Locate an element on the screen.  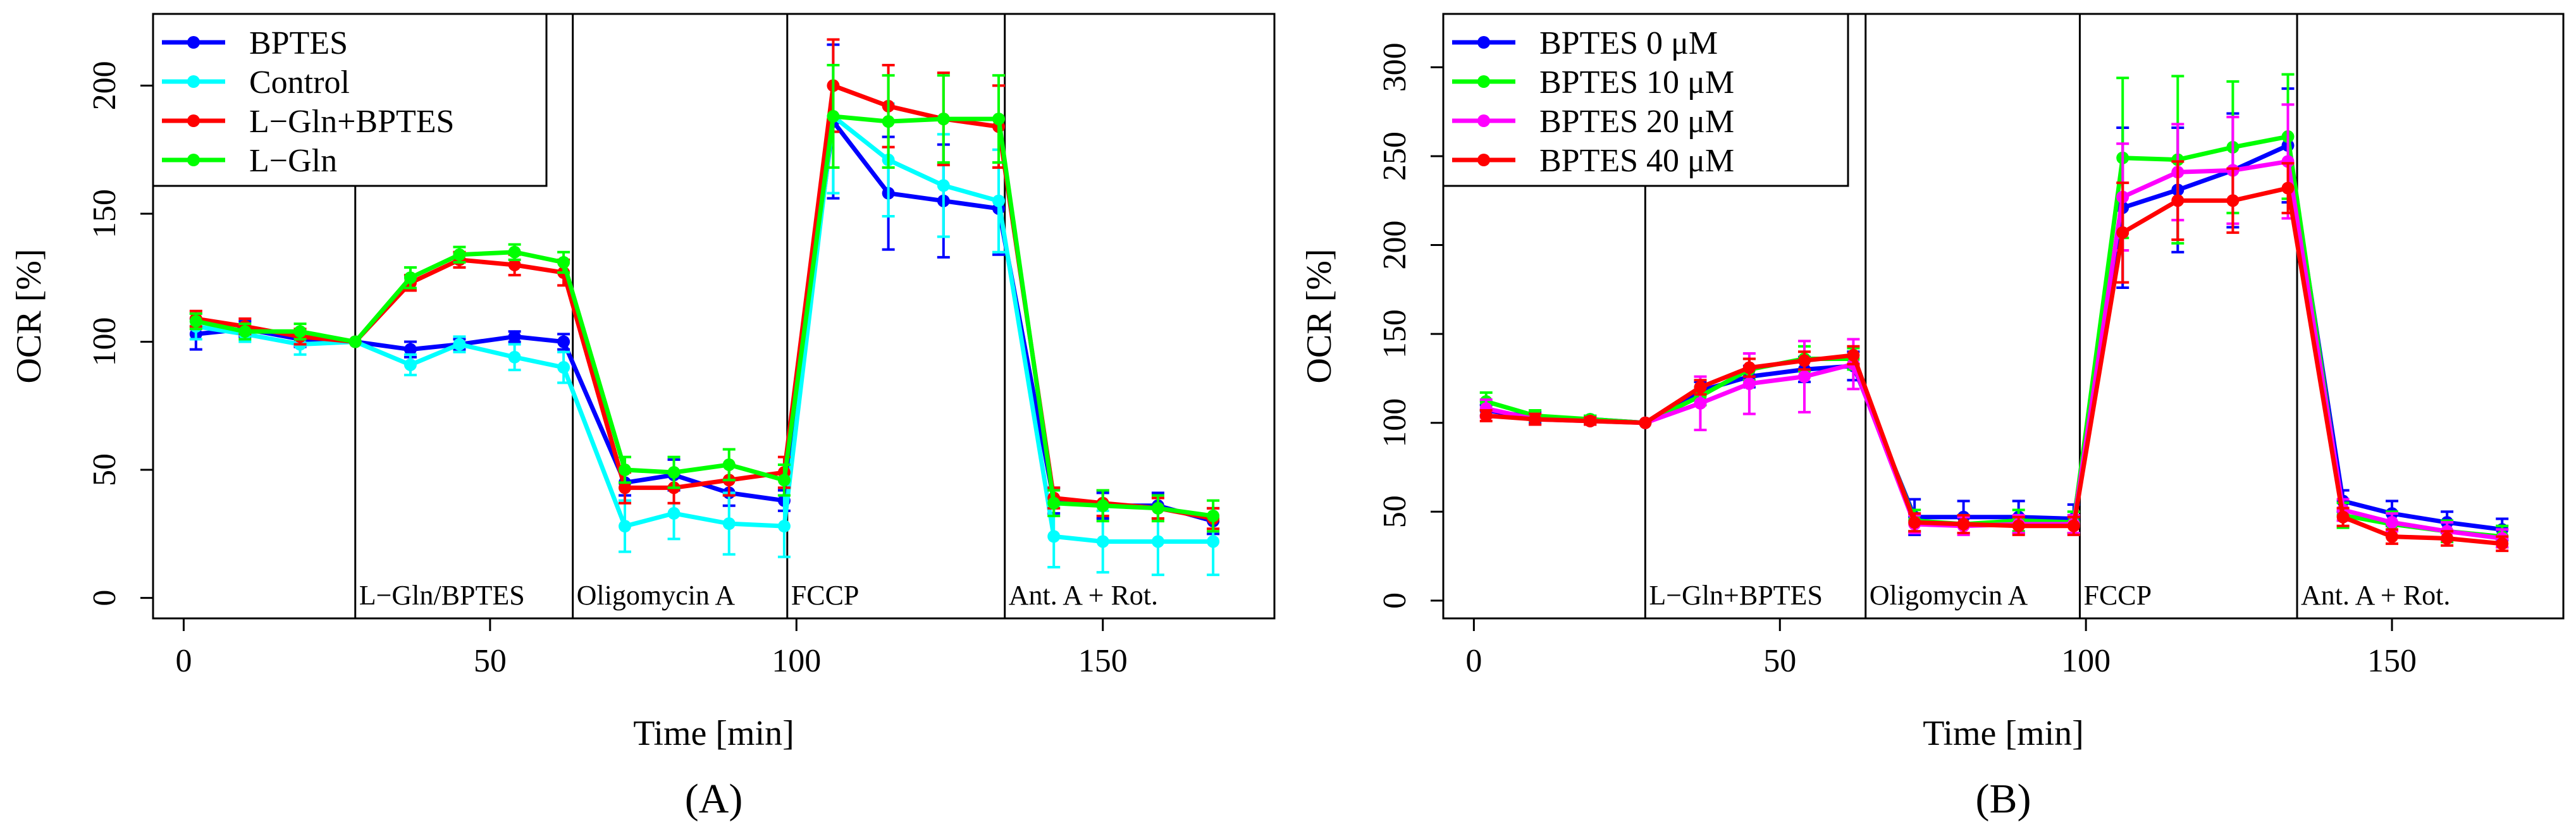
y-tick-label: 200 is located at coordinates (105, 85).